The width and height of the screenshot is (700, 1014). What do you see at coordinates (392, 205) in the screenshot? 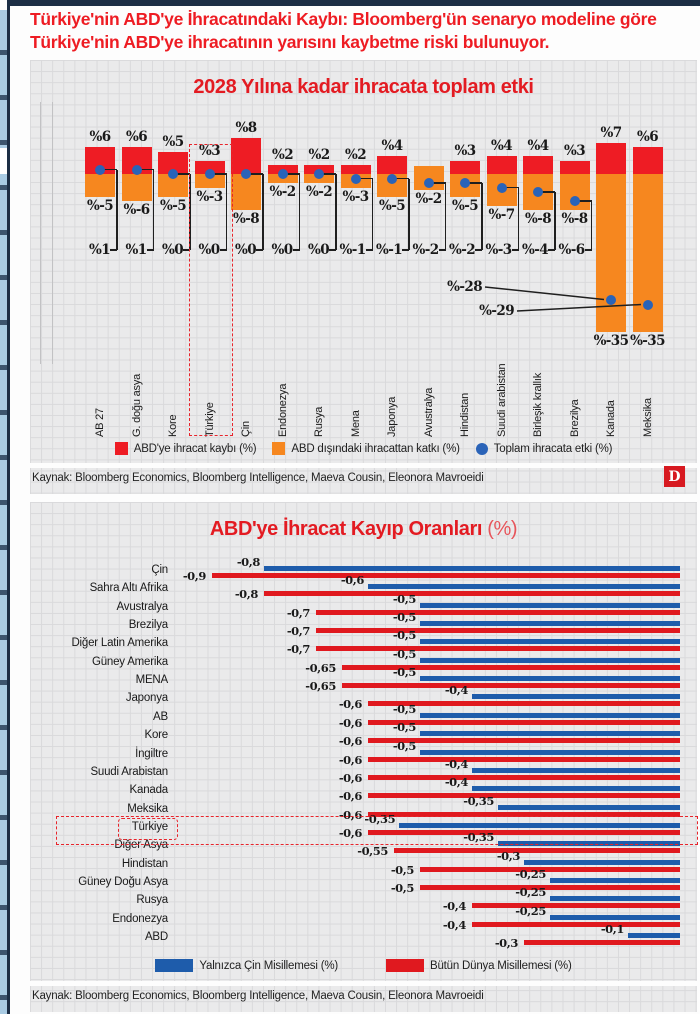
I see `value-label-bottom: %-5` at bounding box center [392, 205].